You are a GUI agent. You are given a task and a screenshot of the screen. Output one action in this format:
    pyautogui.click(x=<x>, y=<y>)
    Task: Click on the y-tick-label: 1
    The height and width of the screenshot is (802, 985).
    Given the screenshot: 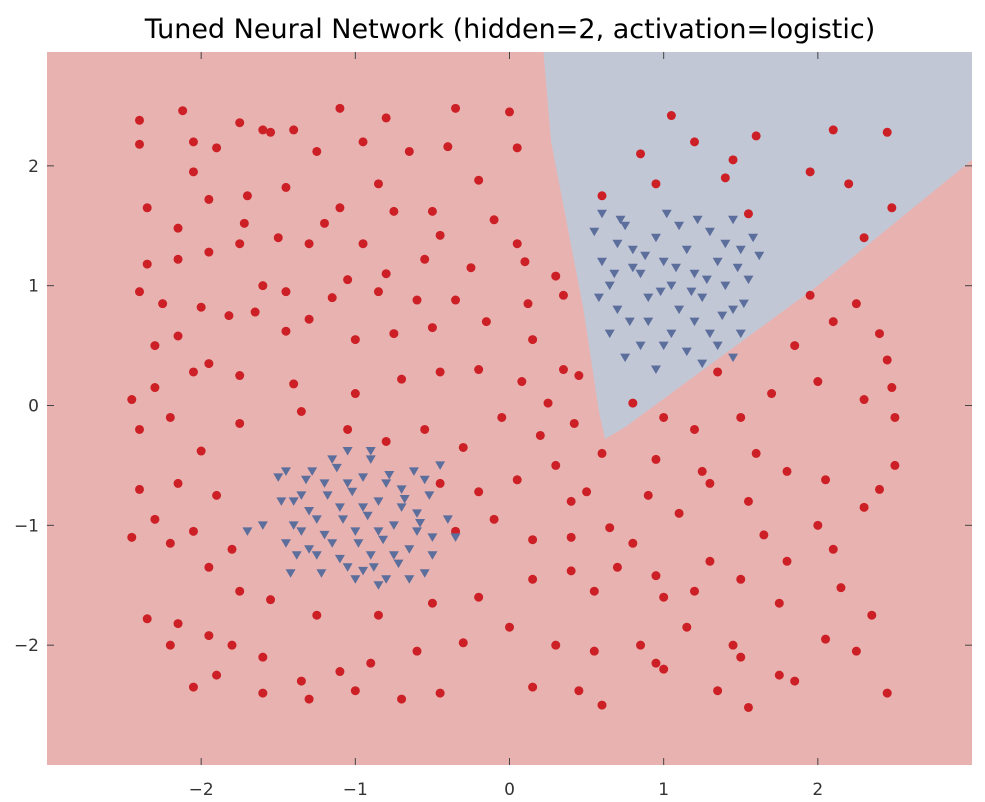 What is the action you would take?
    pyautogui.click(x=33, y=287)
    